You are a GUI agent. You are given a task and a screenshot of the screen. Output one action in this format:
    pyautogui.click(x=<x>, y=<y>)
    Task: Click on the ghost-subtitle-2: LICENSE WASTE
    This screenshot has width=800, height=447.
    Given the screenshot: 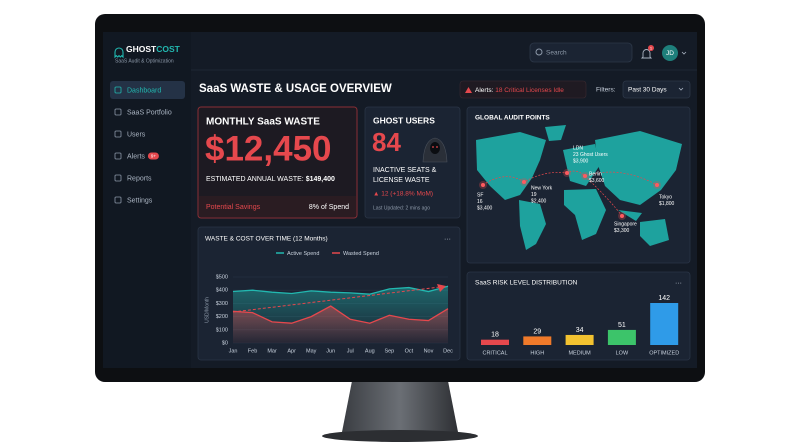 What is the action you would take?
    pyautogui.click(x=401, y=180)
    